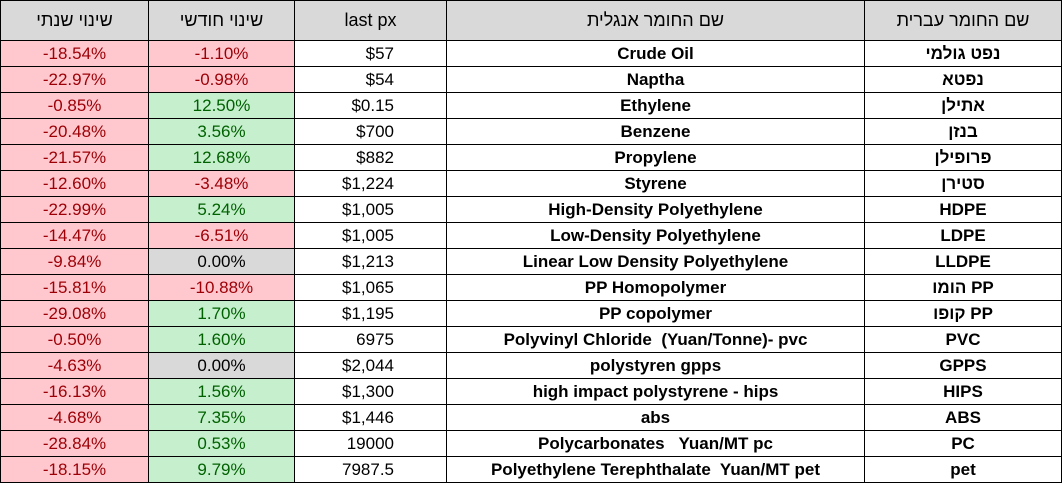  Describe the element at coordinates (370, 391) in the screenshot. I see `last-px-cell: $1,300` at that location.